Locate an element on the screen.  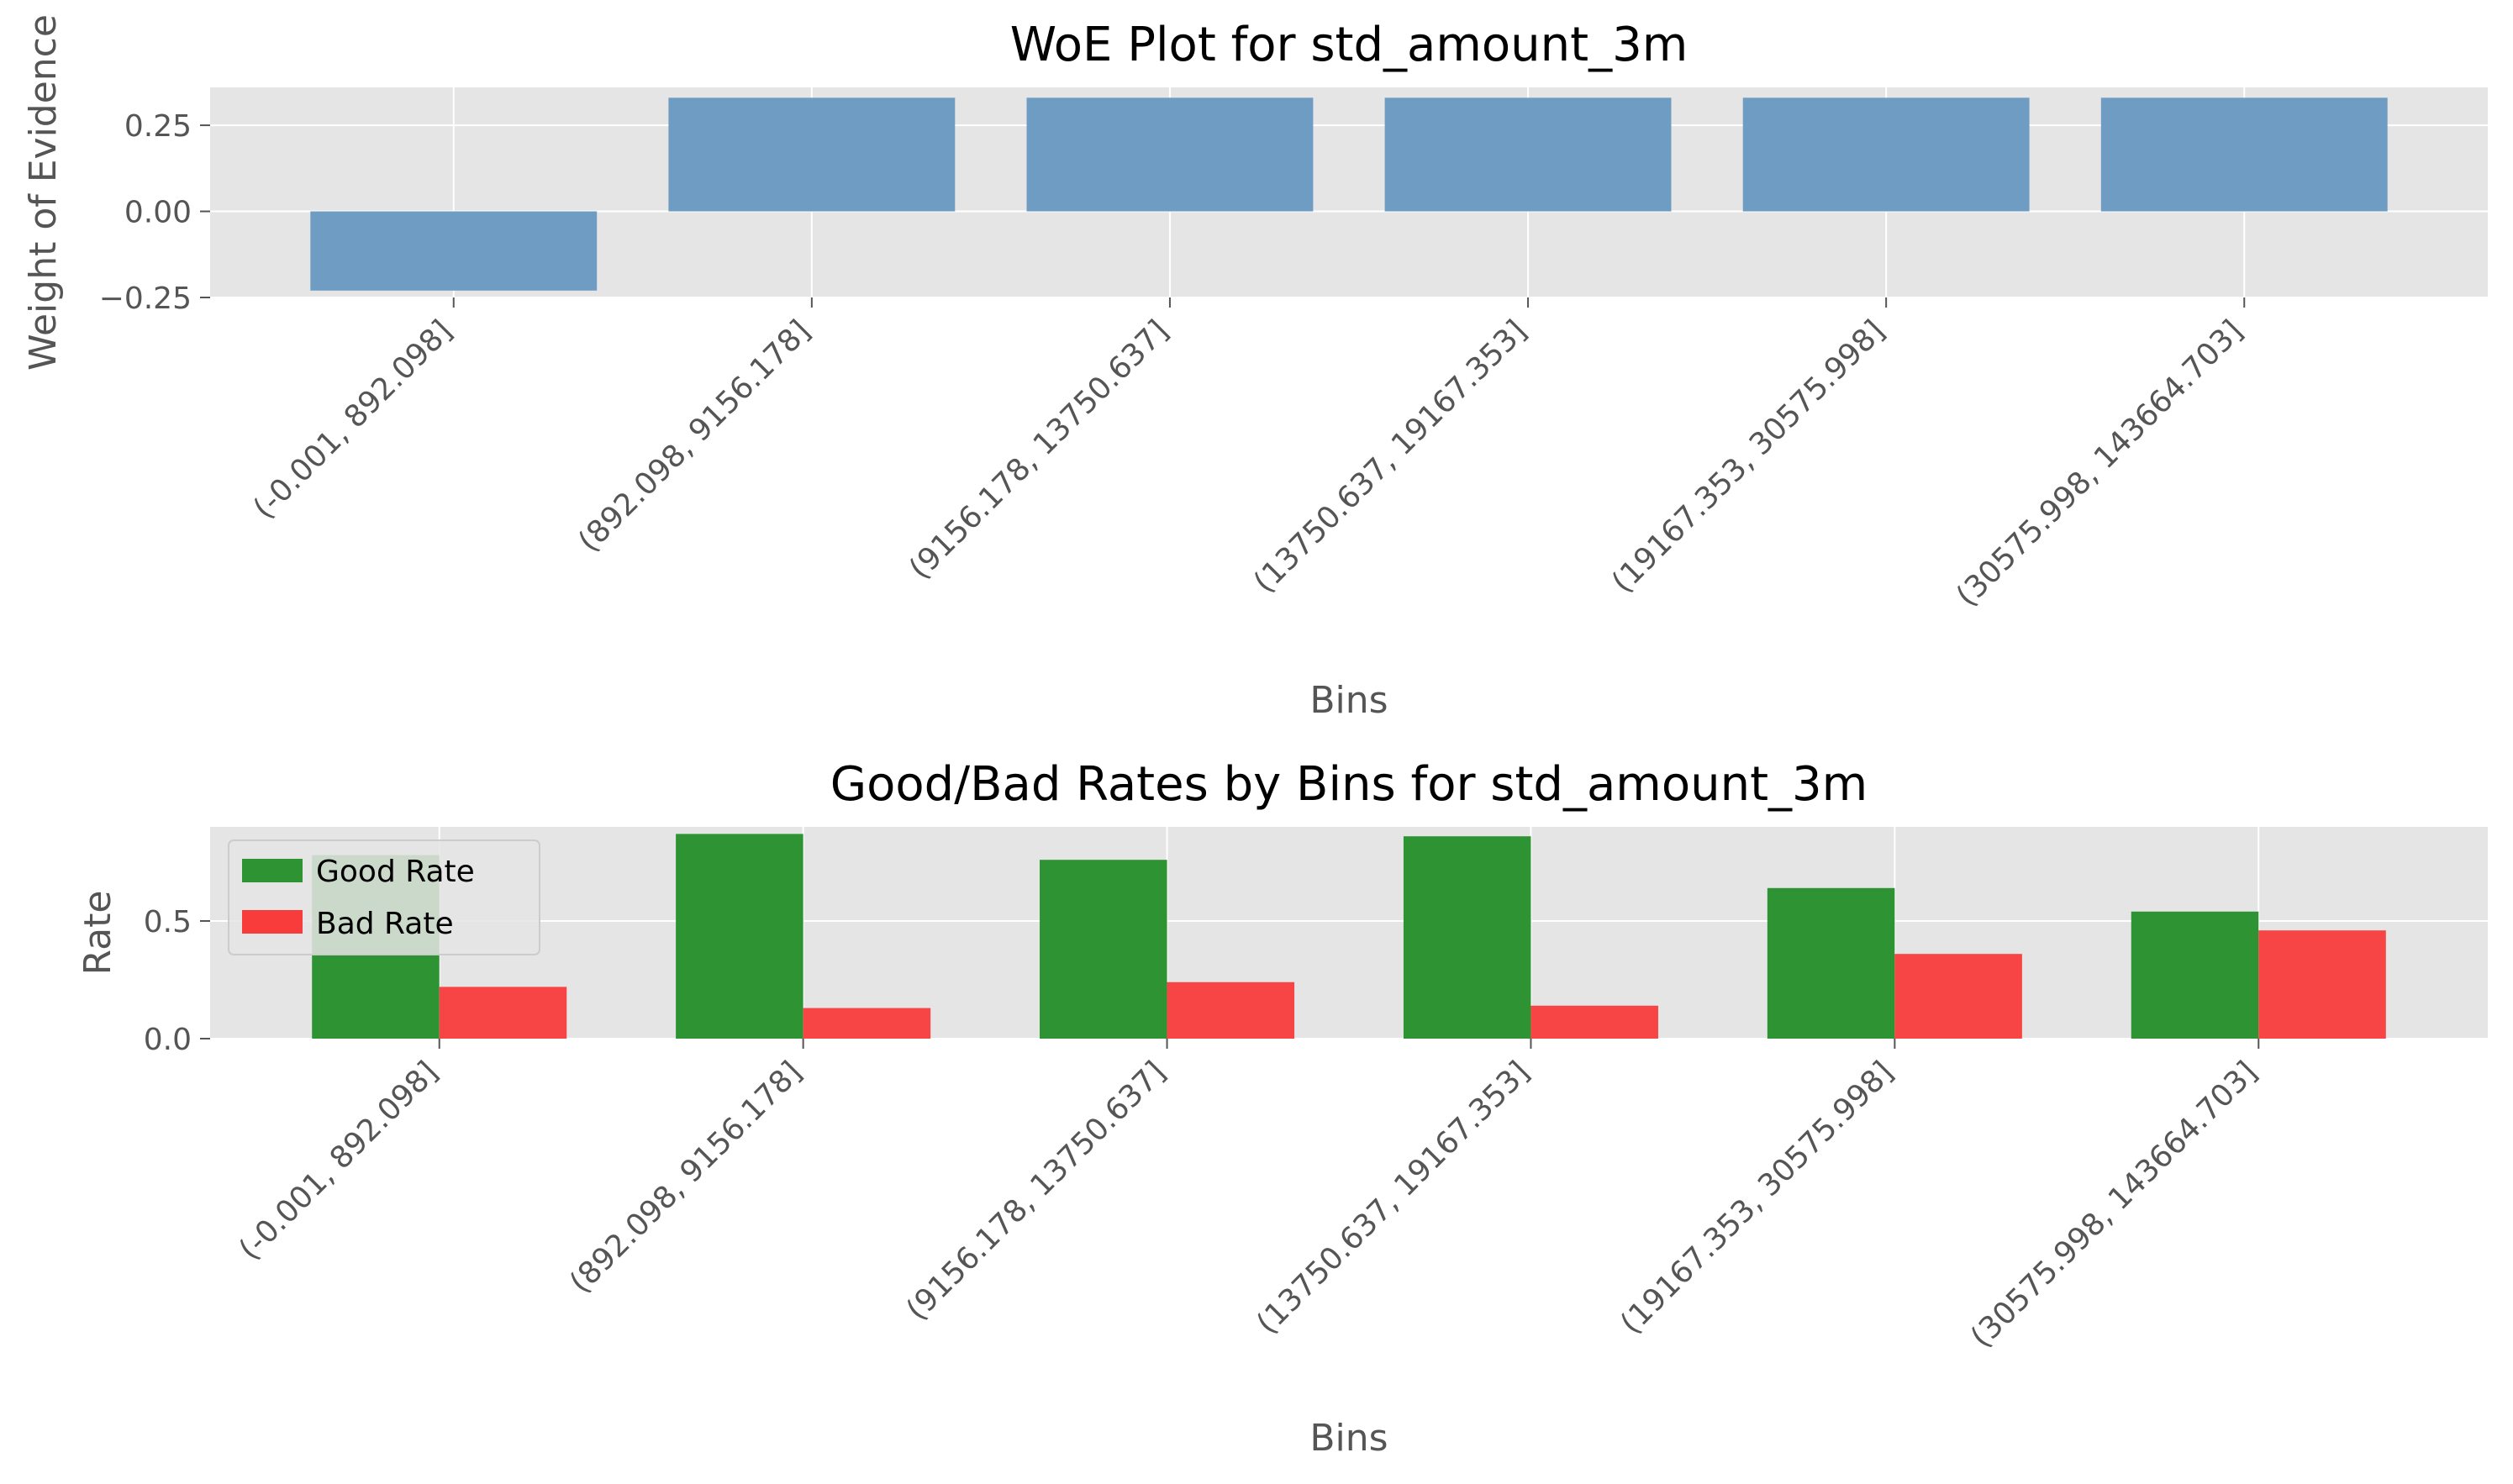
rates-chart-title: Good/Bad Rates by Bins for std_amount_3m is located at coordinates (1349, 784).